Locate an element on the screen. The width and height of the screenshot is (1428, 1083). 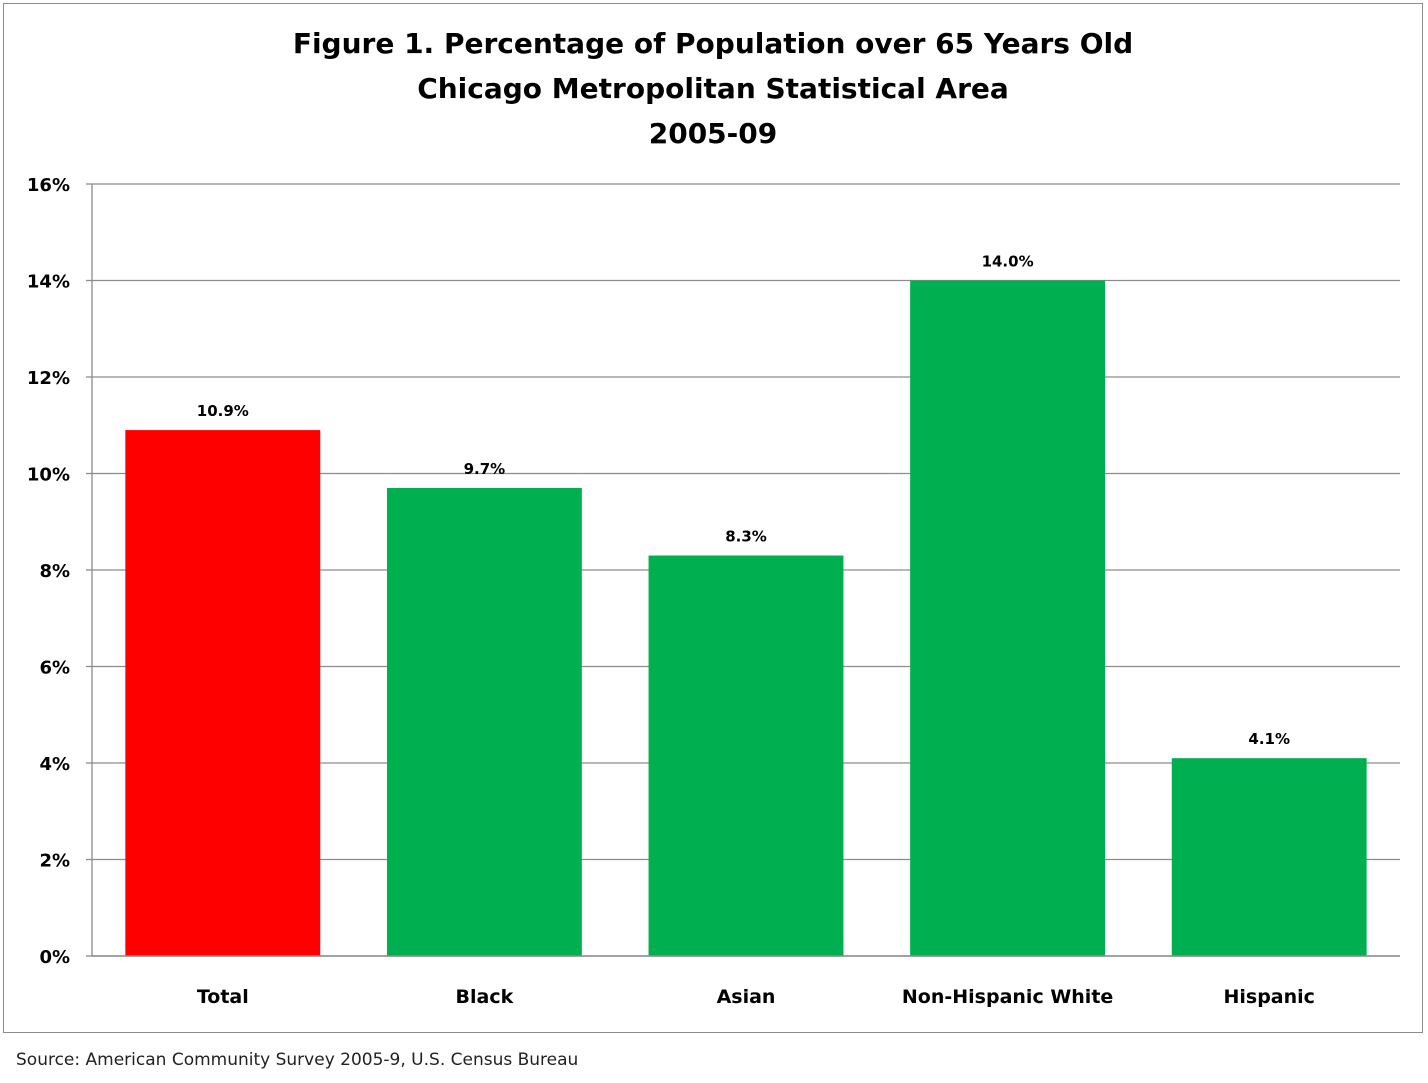
bar-non-hispanic-white is located at coordinates (1008, 618).